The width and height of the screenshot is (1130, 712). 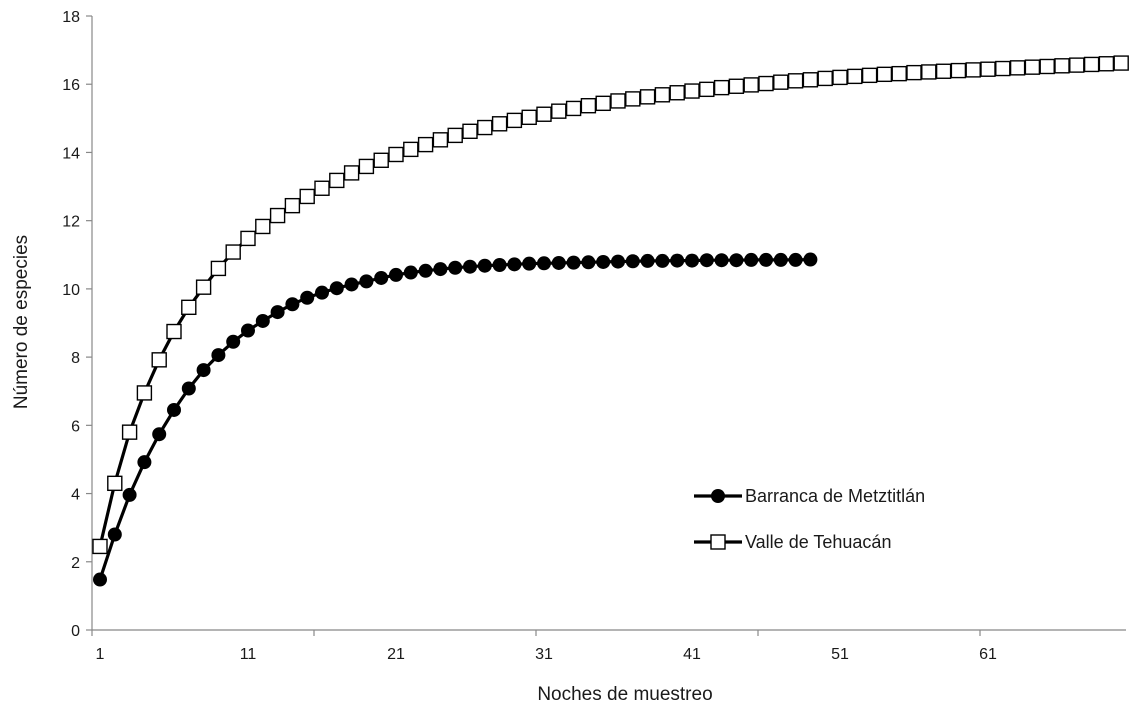 I want to click on x-tick-label: 51, so click(x=840, y=654).